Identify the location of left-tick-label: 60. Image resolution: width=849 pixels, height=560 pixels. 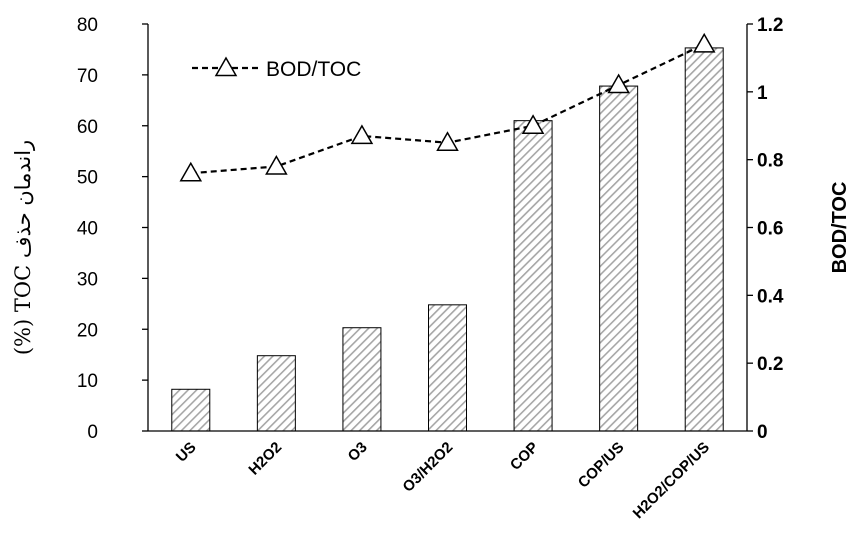
(87, 127).